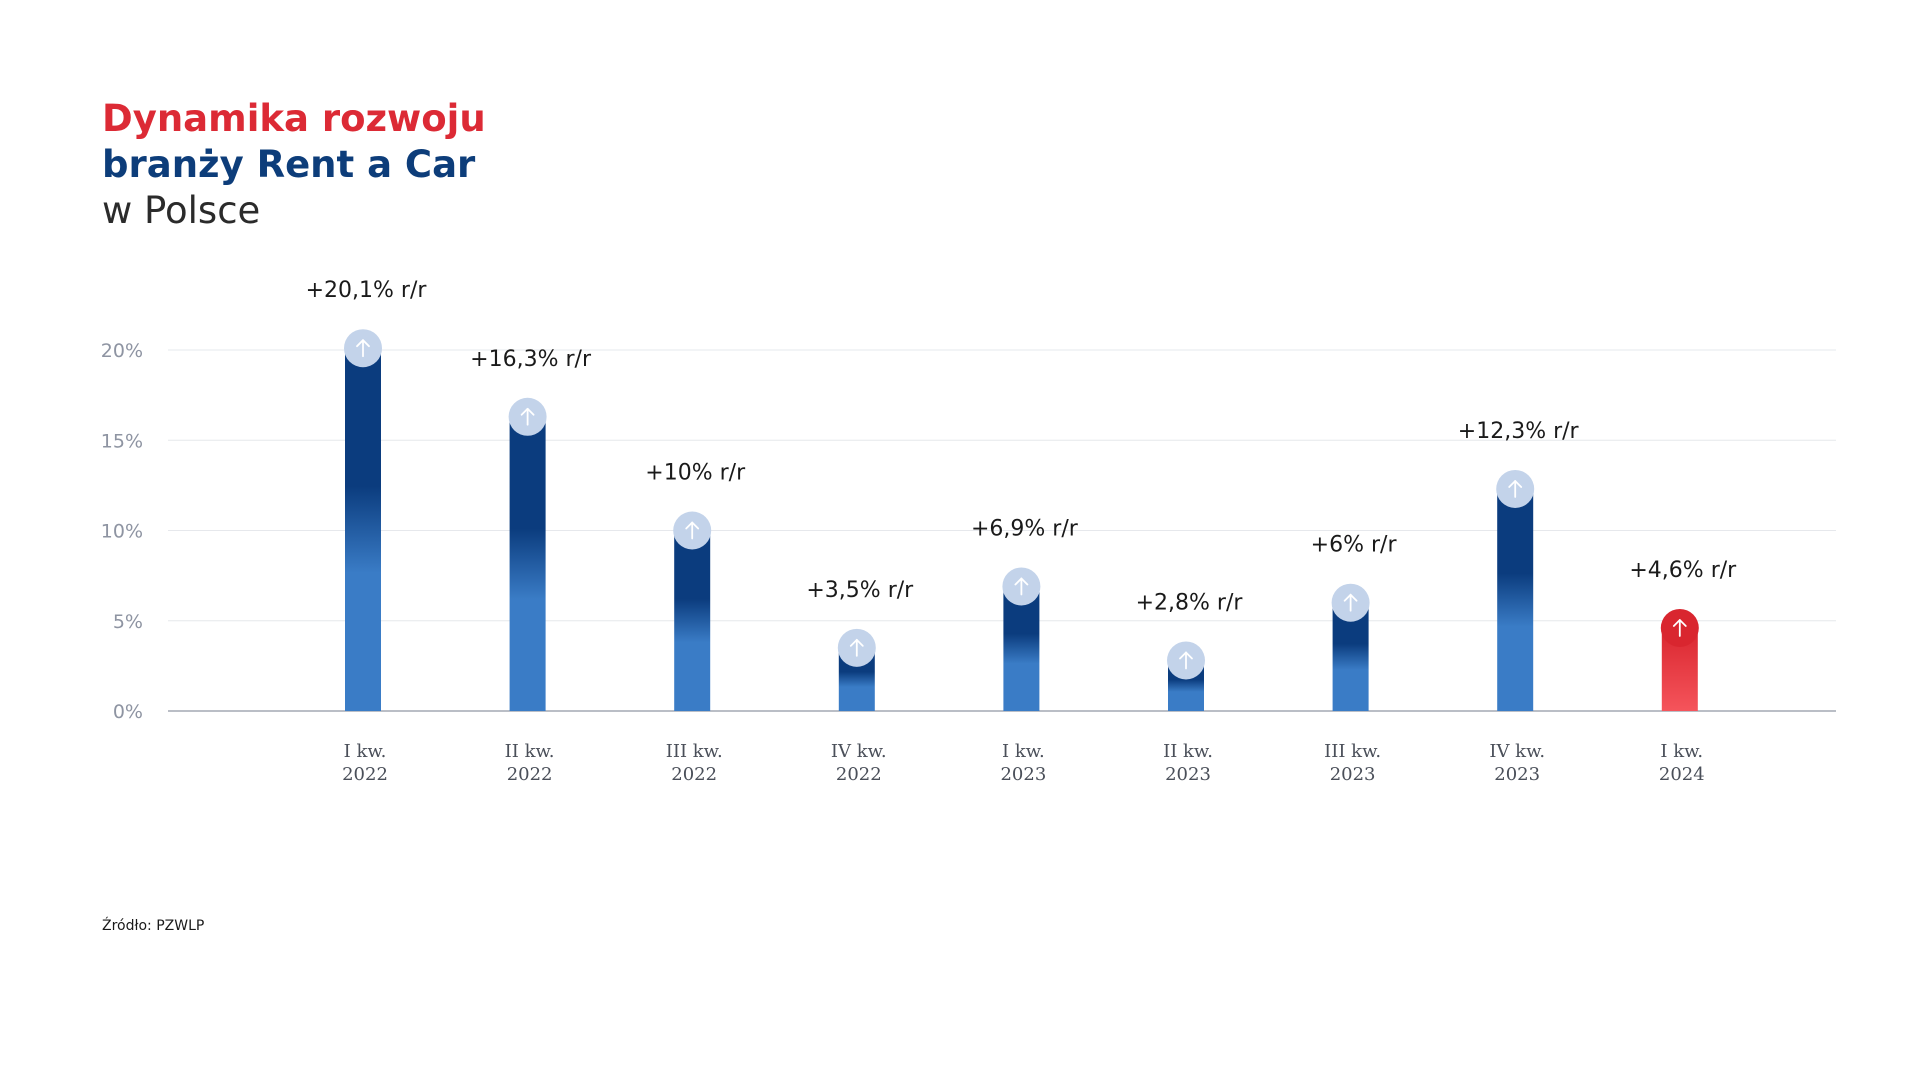  Describe the element at coordinates (1025, 528) in the screenshot. I see `data-label: +6,9% r/r` at that location.